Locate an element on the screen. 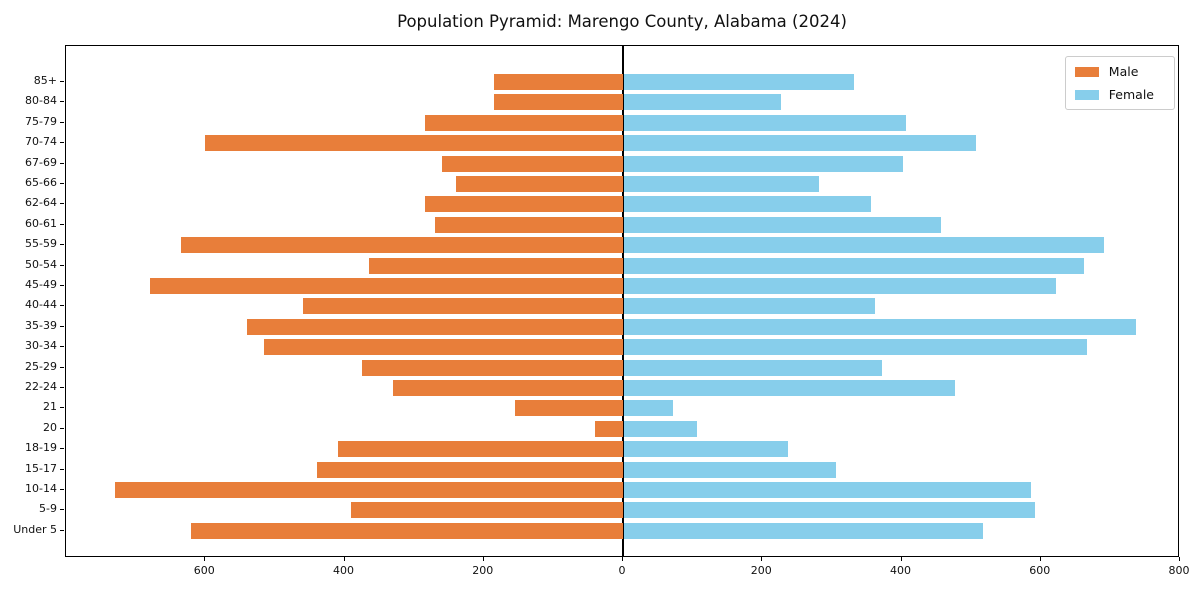 The image size is (1200, 600). ytick-label-5-9: 5-9 is located at coordinates (48, 509).